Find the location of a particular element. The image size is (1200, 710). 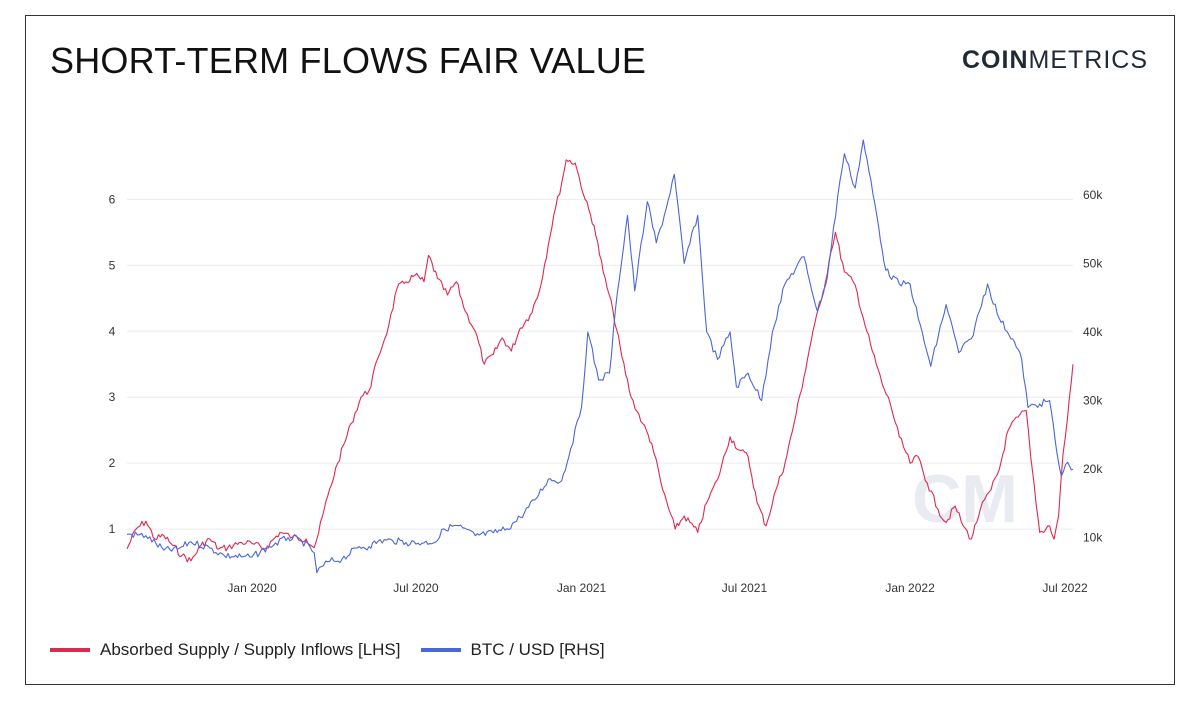

y-right-tick-label: 20k is located at coordinates (1093, 469).